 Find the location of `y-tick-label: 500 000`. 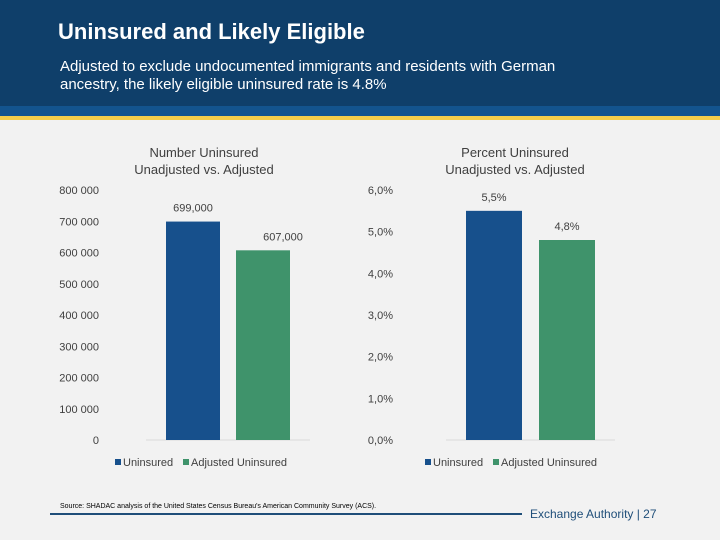

y-tick-label: 500 000 is located at coordinates (79, 285).